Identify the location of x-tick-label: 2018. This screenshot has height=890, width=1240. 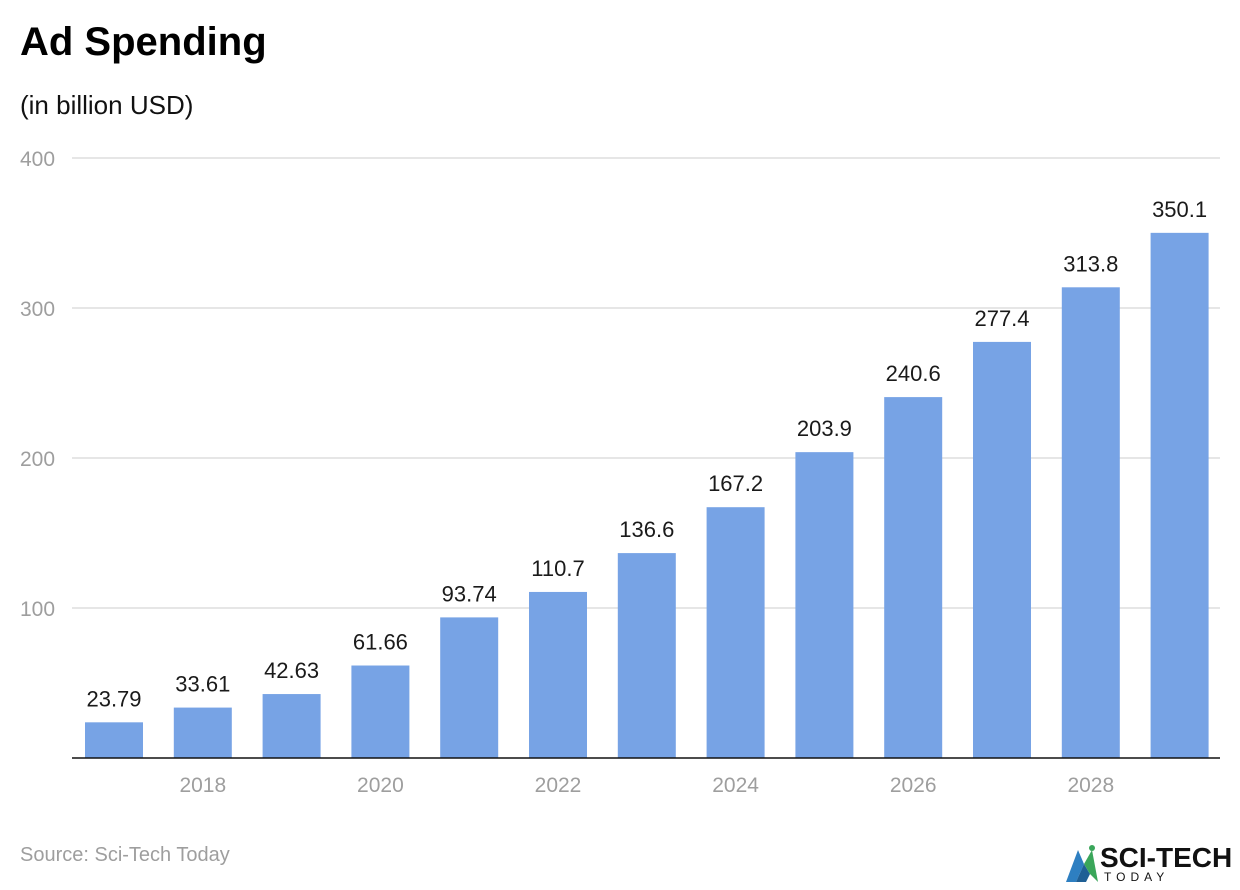
(202, 785).